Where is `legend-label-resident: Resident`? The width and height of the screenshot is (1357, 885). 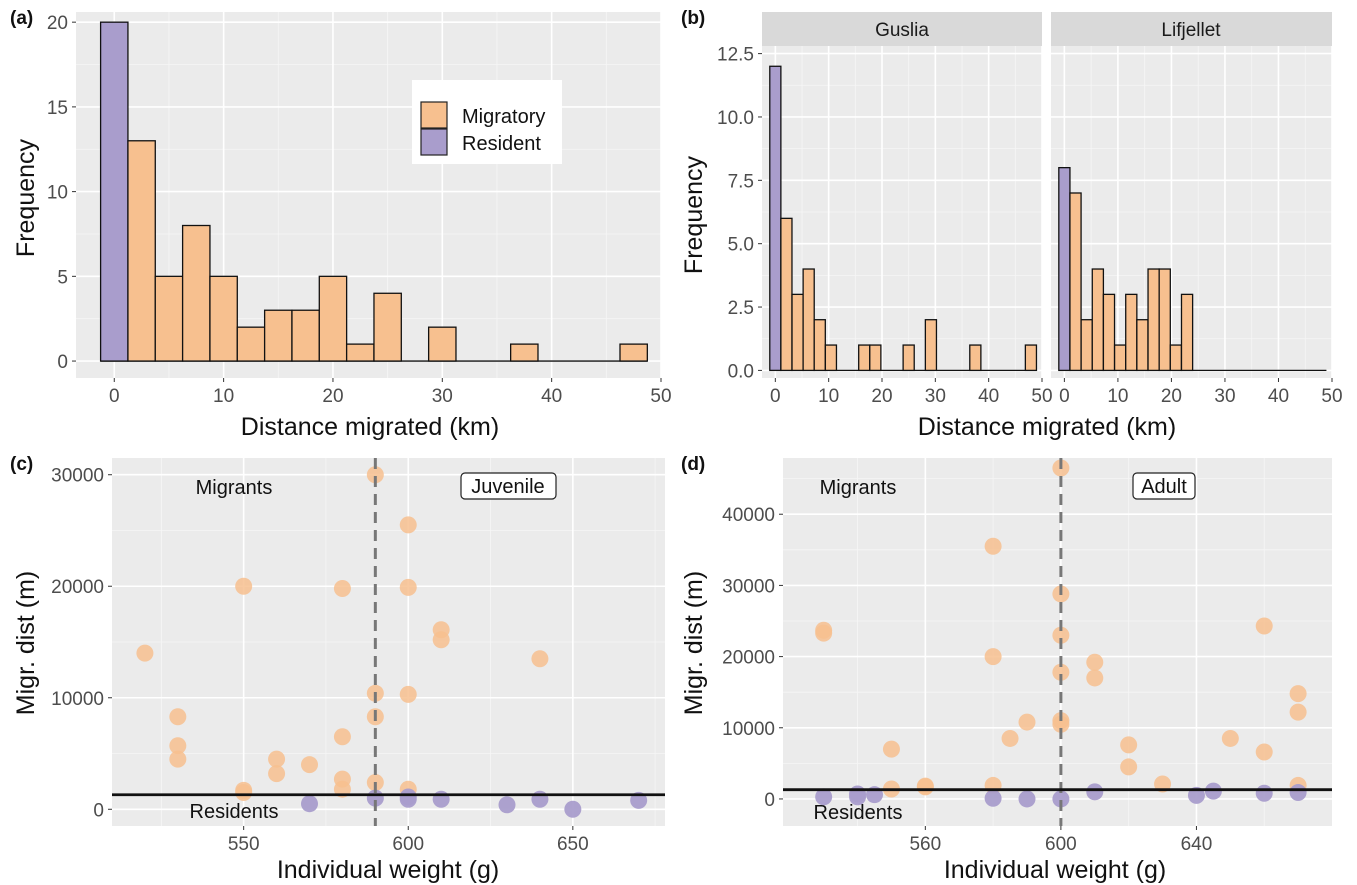
legend-label-resident: Resident is located at coordinates (501, 144).